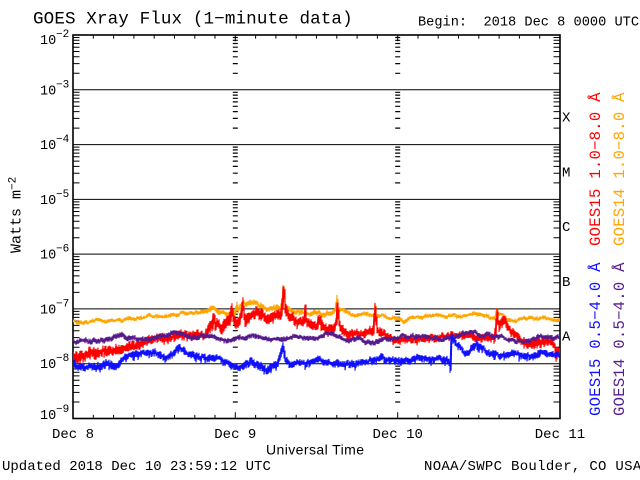 This screenshot has height=480, width=640. What do you see at coordinates (596, 169) in the screenshot?
I see `svg-text: GOES15 1.0−8.0 Å` at bounding box center [596, 169].